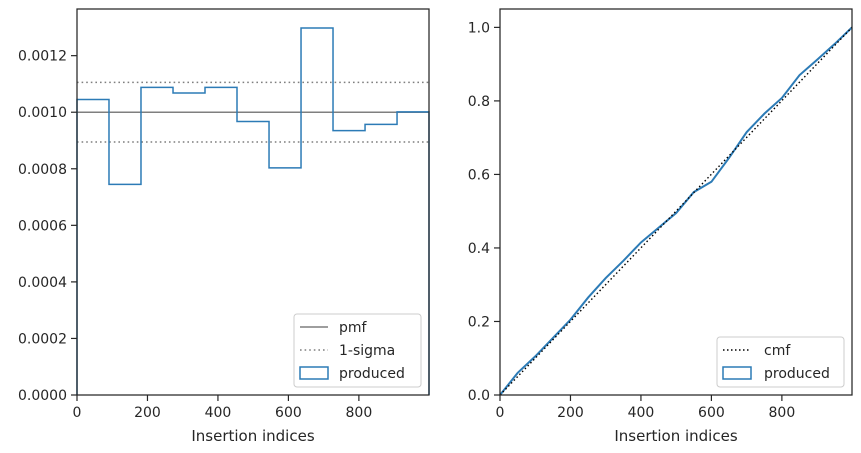 This screenshot has height=453, width=861. I want to click on y-tick-label: 0.4, so click(479, 249).